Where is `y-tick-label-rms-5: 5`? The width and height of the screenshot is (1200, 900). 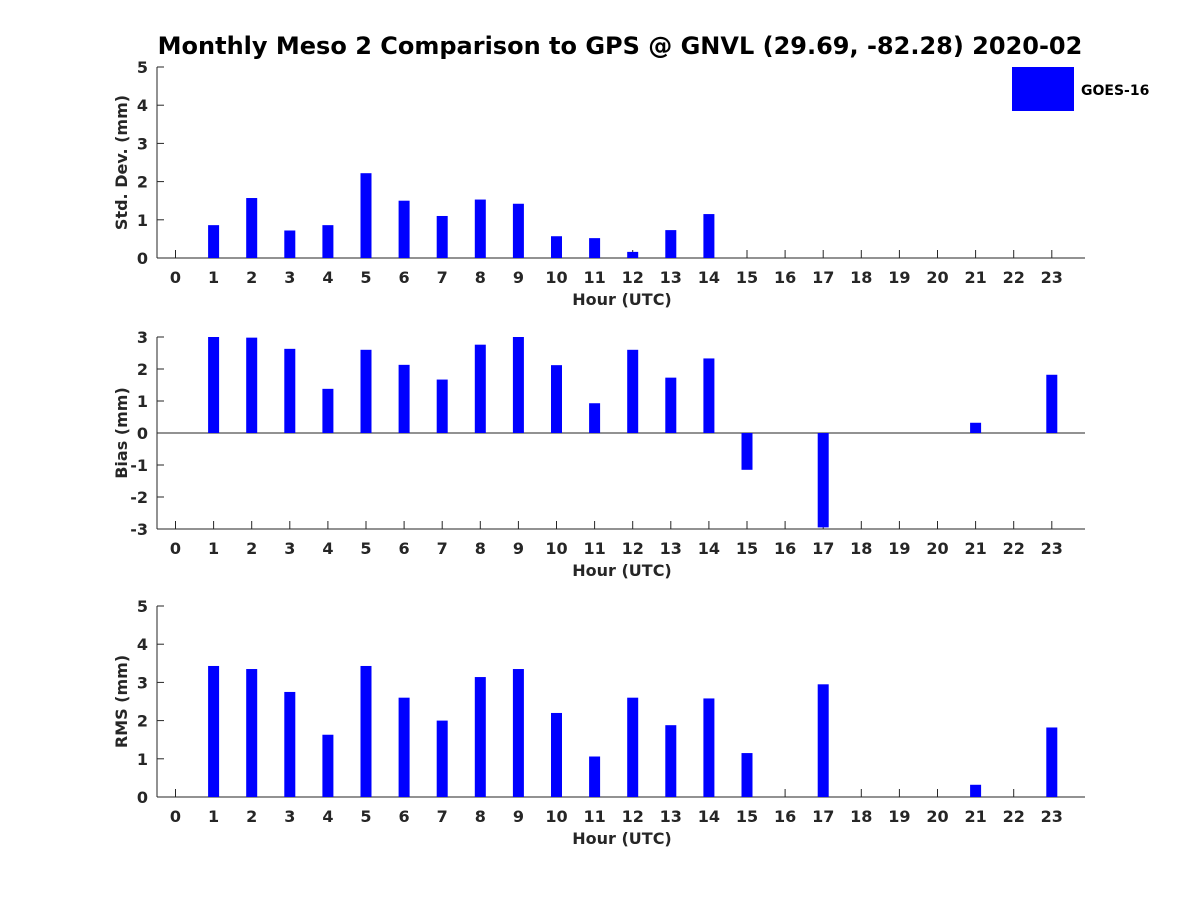
y-tick-label-rms-5: 5 is located at coordinates (142, 606).